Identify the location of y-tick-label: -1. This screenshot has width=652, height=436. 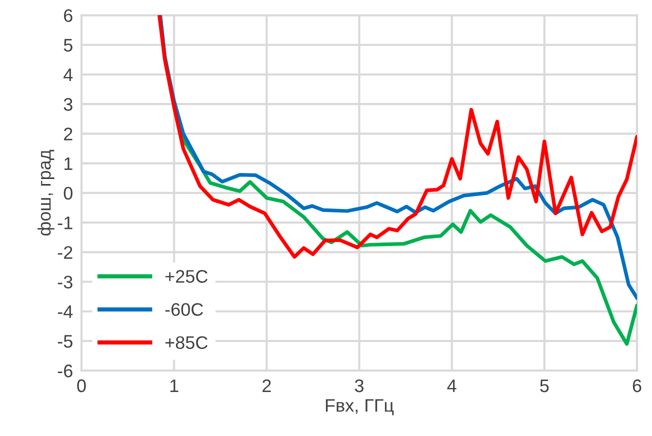
(65, 223).